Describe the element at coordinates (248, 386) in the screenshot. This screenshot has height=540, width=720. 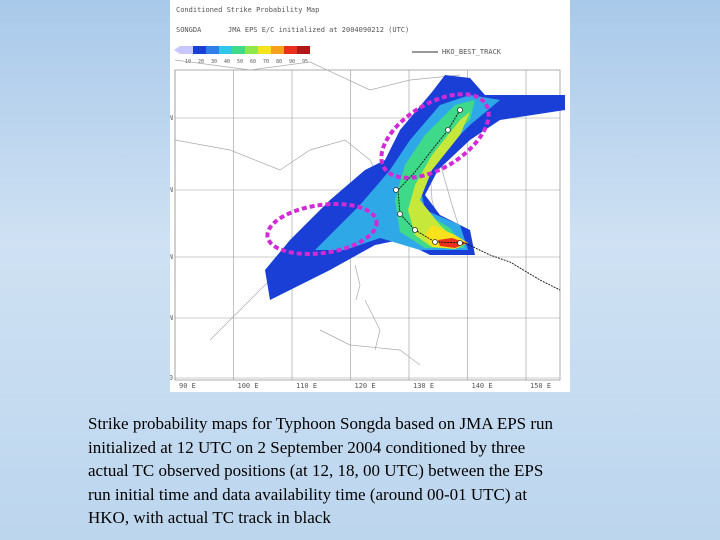
I see `lon-label: 100 E` at that location.